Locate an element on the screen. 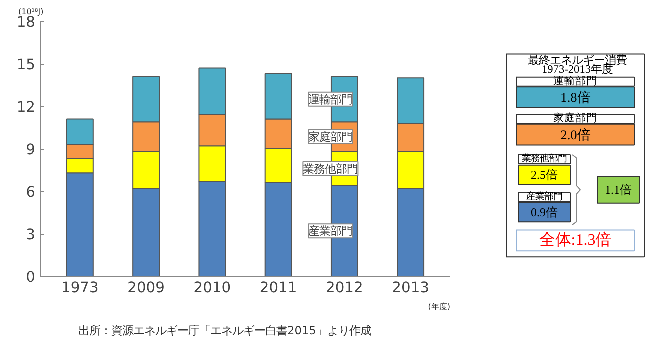  y-axis-title: (10¹⁸J) is located at coordinates (31, 12).